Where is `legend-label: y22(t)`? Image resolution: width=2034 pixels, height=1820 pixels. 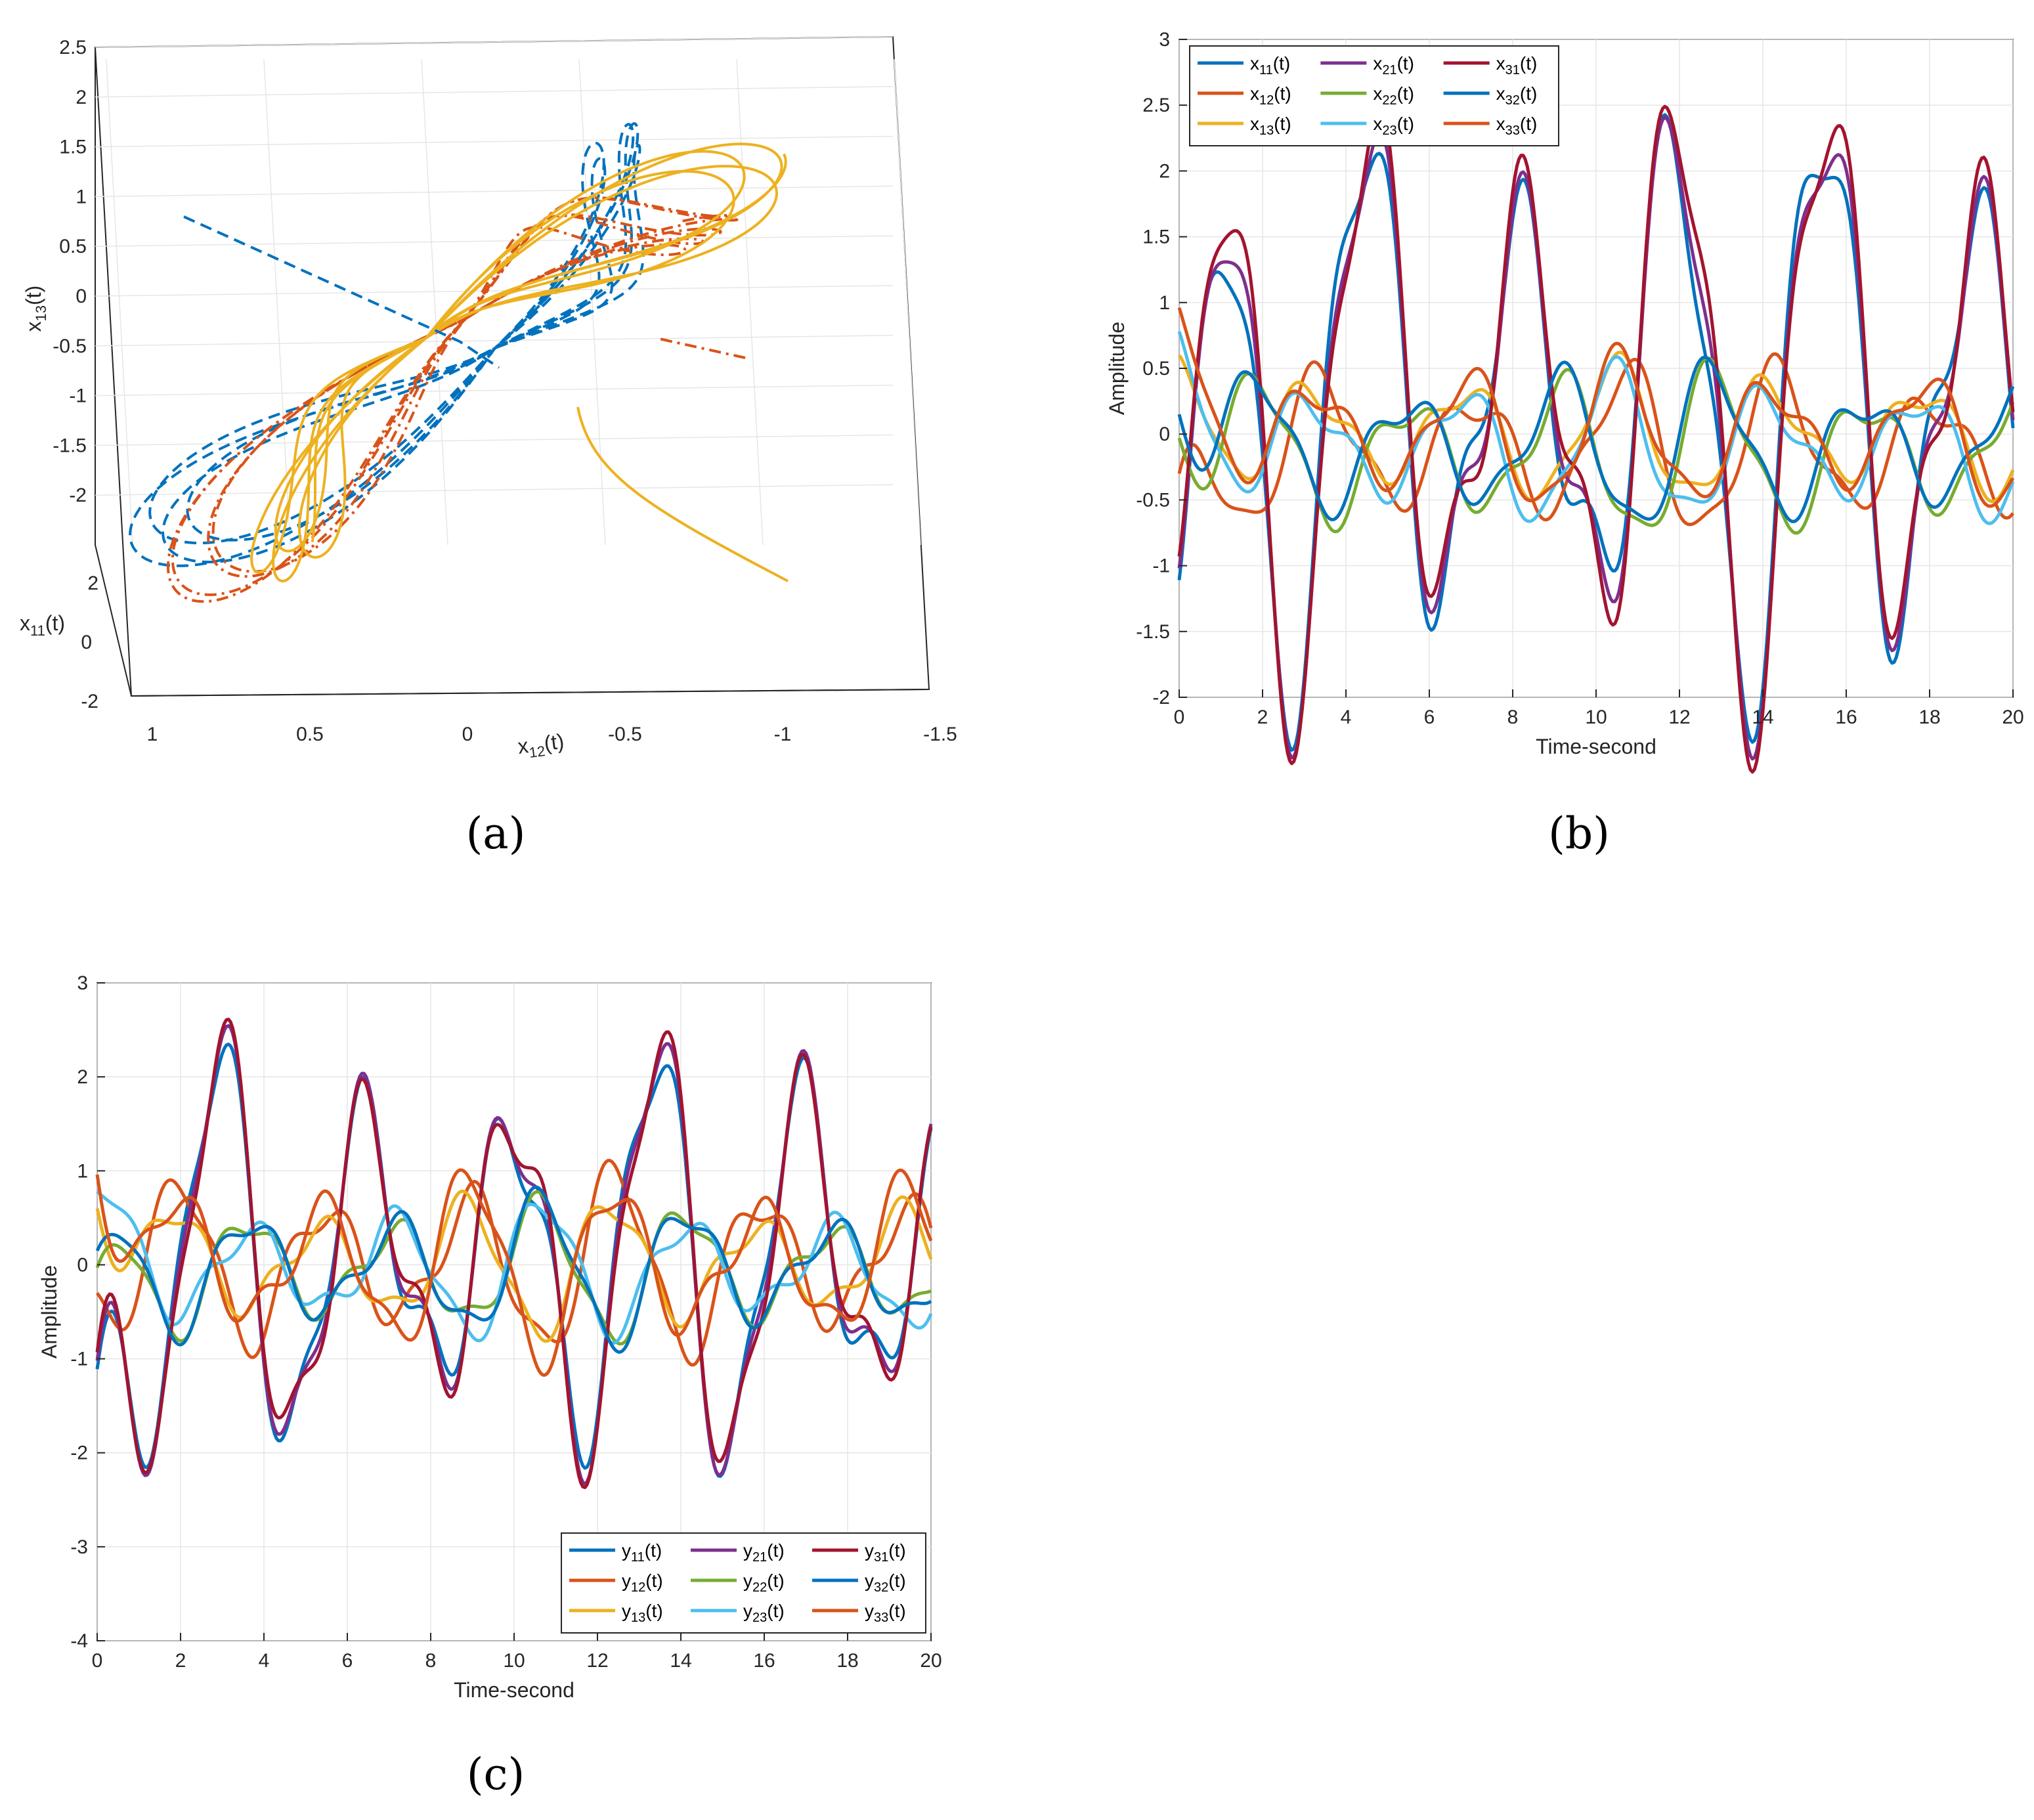
legend-label: y22(t) is located at coordinates (764, 1583).